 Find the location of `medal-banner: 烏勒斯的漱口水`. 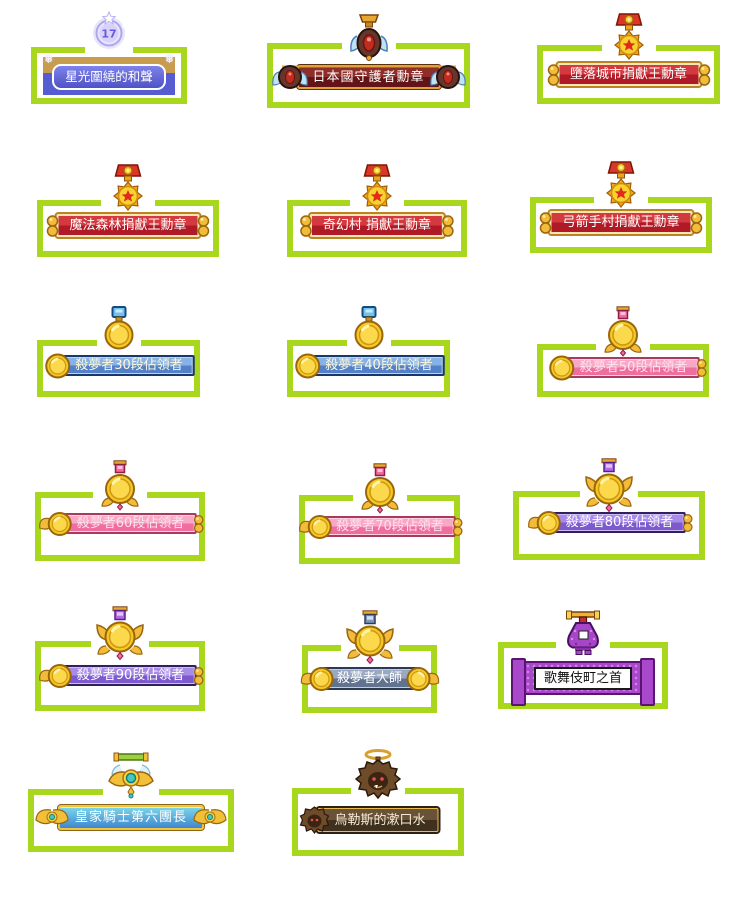

medal-banner: 烏勒斯的漱口水 is located at coordinates (379, 820).